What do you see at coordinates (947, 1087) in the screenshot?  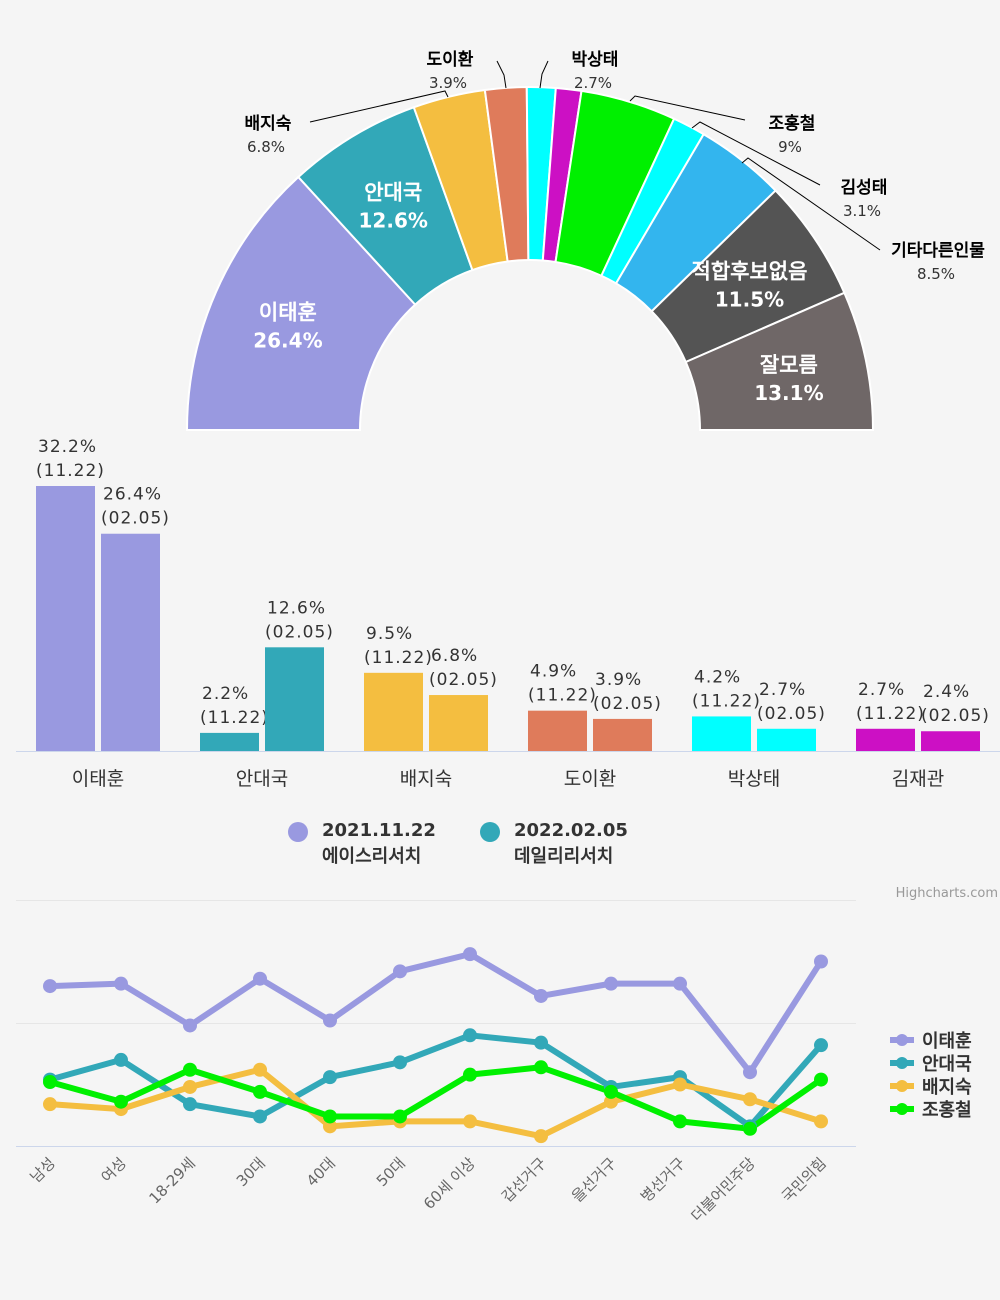 I see `legend-label-배지숙: 배지숙` at bounding box center [947, 1087].